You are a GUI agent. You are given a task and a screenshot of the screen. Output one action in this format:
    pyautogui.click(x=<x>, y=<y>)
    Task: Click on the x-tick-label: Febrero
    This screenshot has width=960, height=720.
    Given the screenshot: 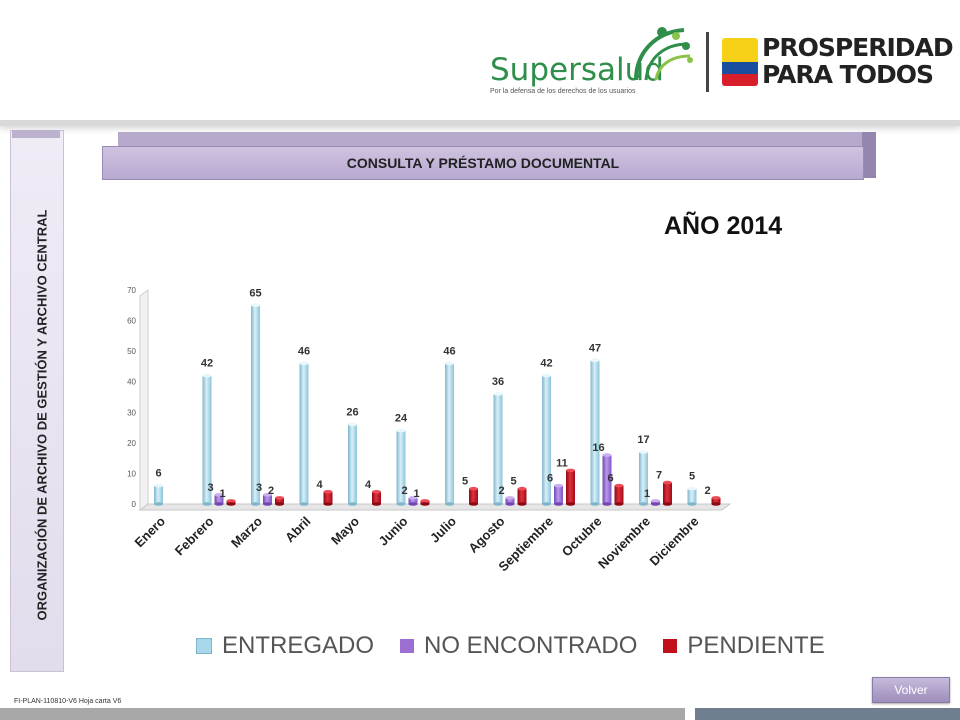 What is the action you would take?
    pyautogui.click(x=194, y=535)
    